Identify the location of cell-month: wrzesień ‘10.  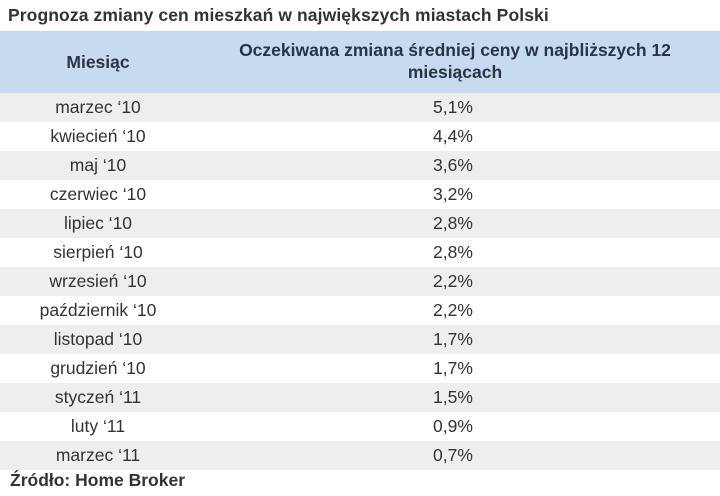
(98, 281).